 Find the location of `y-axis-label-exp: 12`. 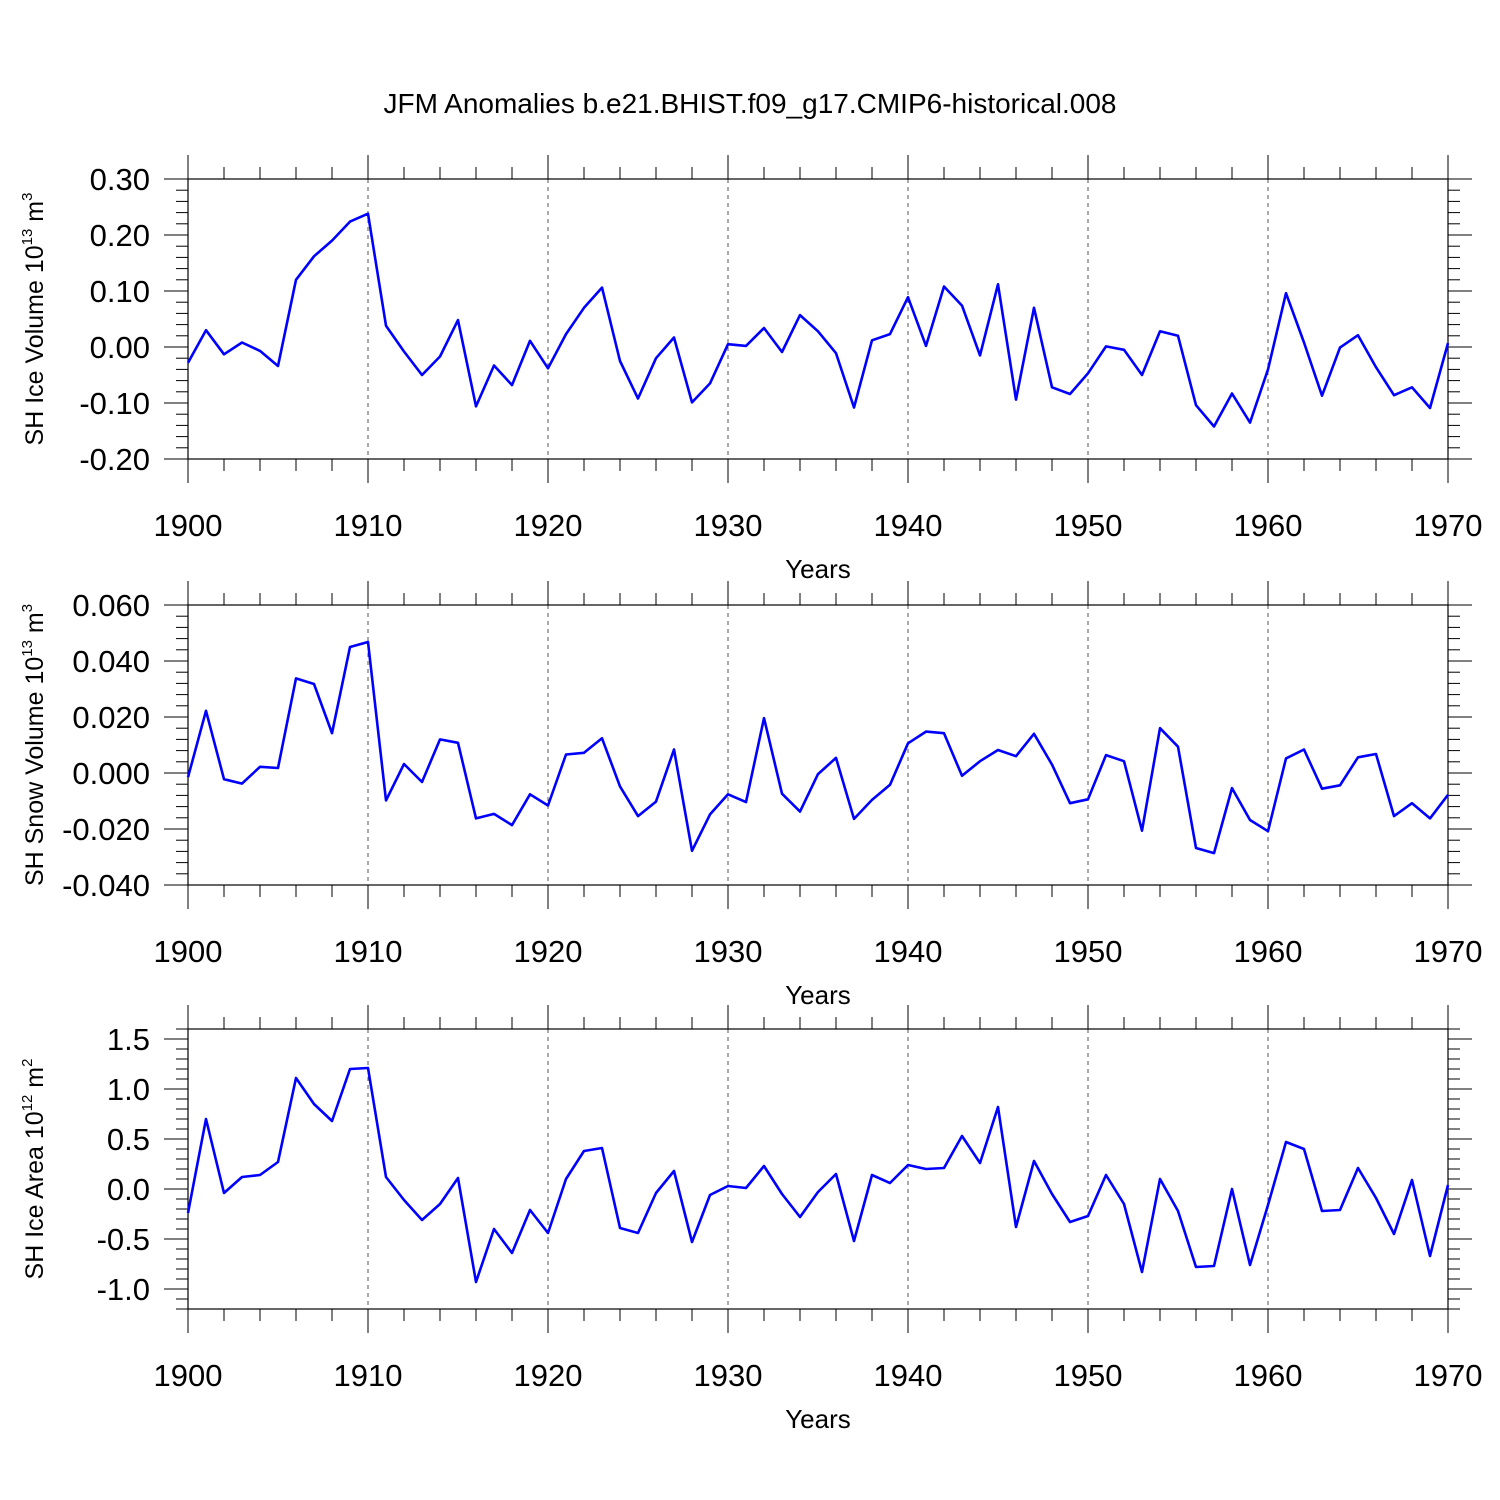

y-axis-label-exp: 12 is located at coordinates (27, 1103).